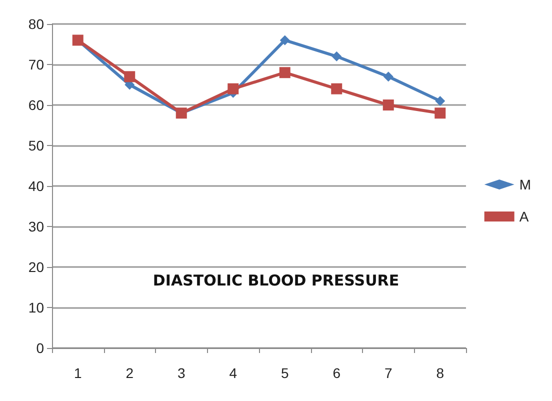 The image size is (552, 401). Describe the element at coordinates (36, 64) in the screenshot. I see `y-tick-label: 70` at that location.